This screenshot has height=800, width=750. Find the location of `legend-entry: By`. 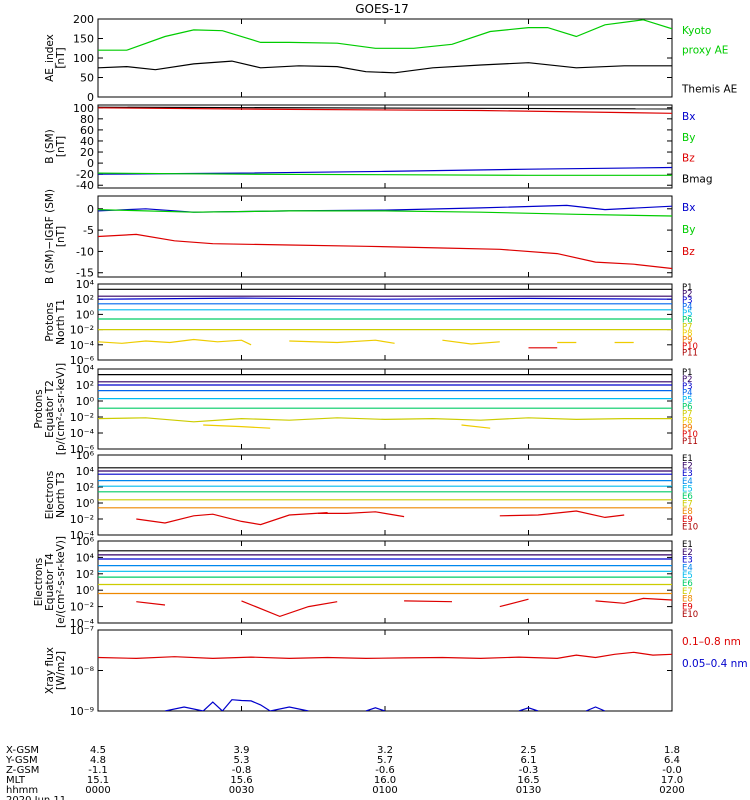

legend-entry: By is located at coordinates (688, 138).